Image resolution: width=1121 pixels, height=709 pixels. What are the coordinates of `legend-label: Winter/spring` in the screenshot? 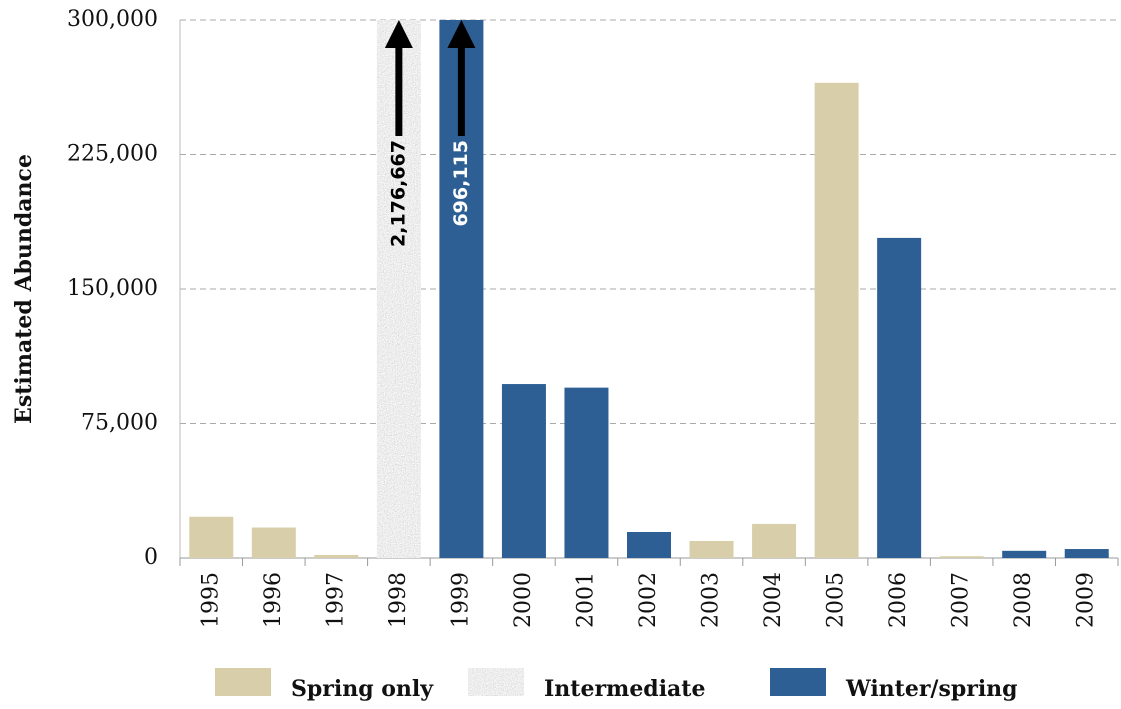 It's located at (931, 689).